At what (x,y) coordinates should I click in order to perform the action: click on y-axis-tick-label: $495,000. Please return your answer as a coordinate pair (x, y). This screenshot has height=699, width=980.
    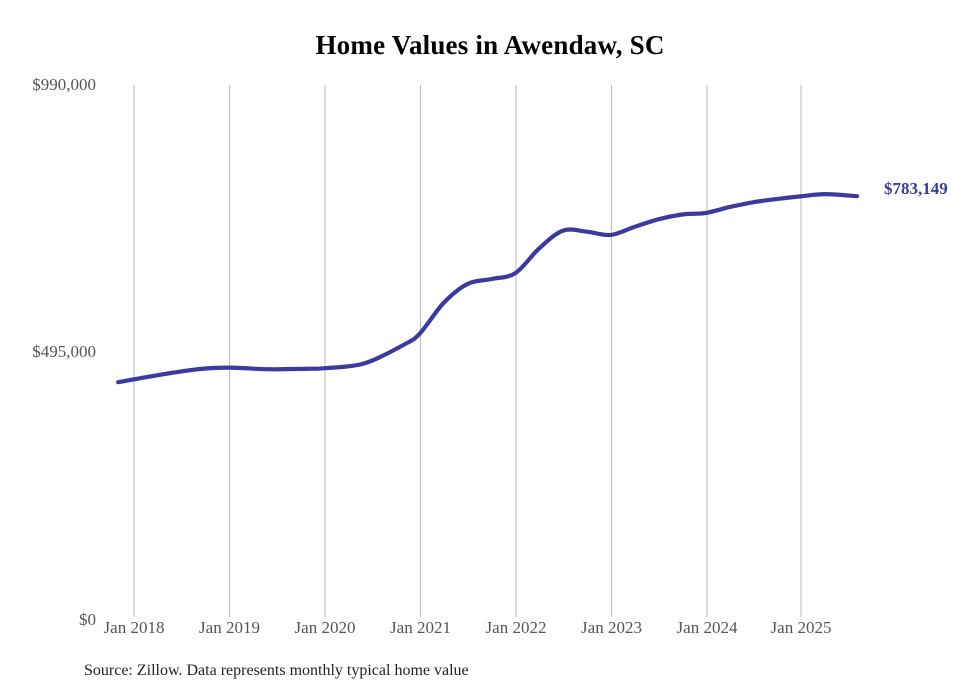
    Looking at the image, I should click on (64, 351).